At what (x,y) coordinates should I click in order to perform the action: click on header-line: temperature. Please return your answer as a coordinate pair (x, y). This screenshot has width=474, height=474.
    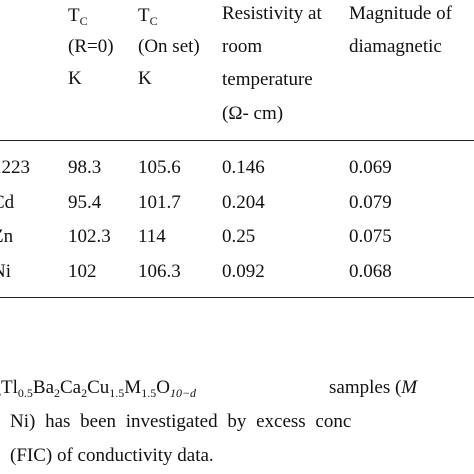
    Looking at the image, I should click on (267, 79).